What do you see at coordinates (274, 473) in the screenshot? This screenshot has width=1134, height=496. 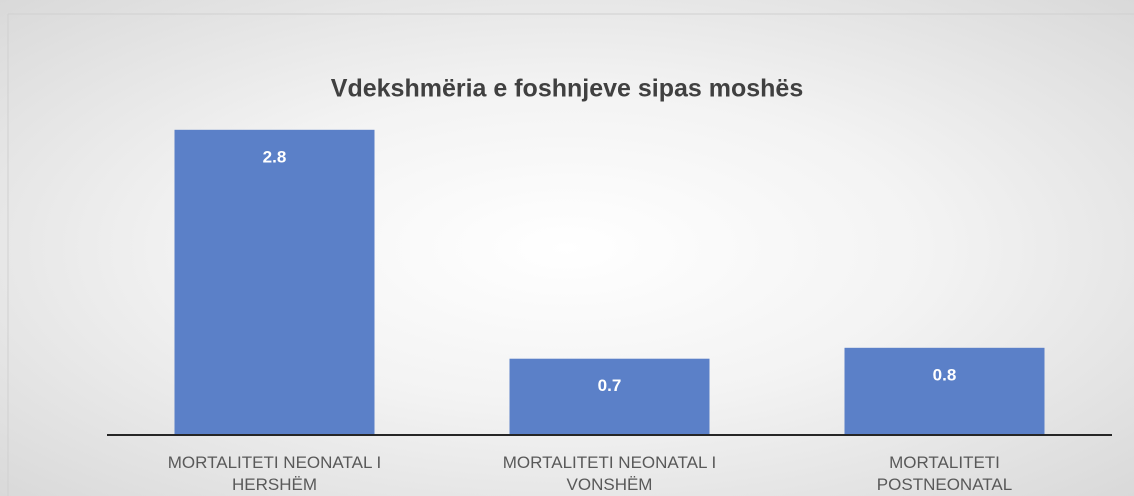 I see `x-tick-label: MORTALITETI NEONATAL I HERSHËM` at bounding box center [274, 473].